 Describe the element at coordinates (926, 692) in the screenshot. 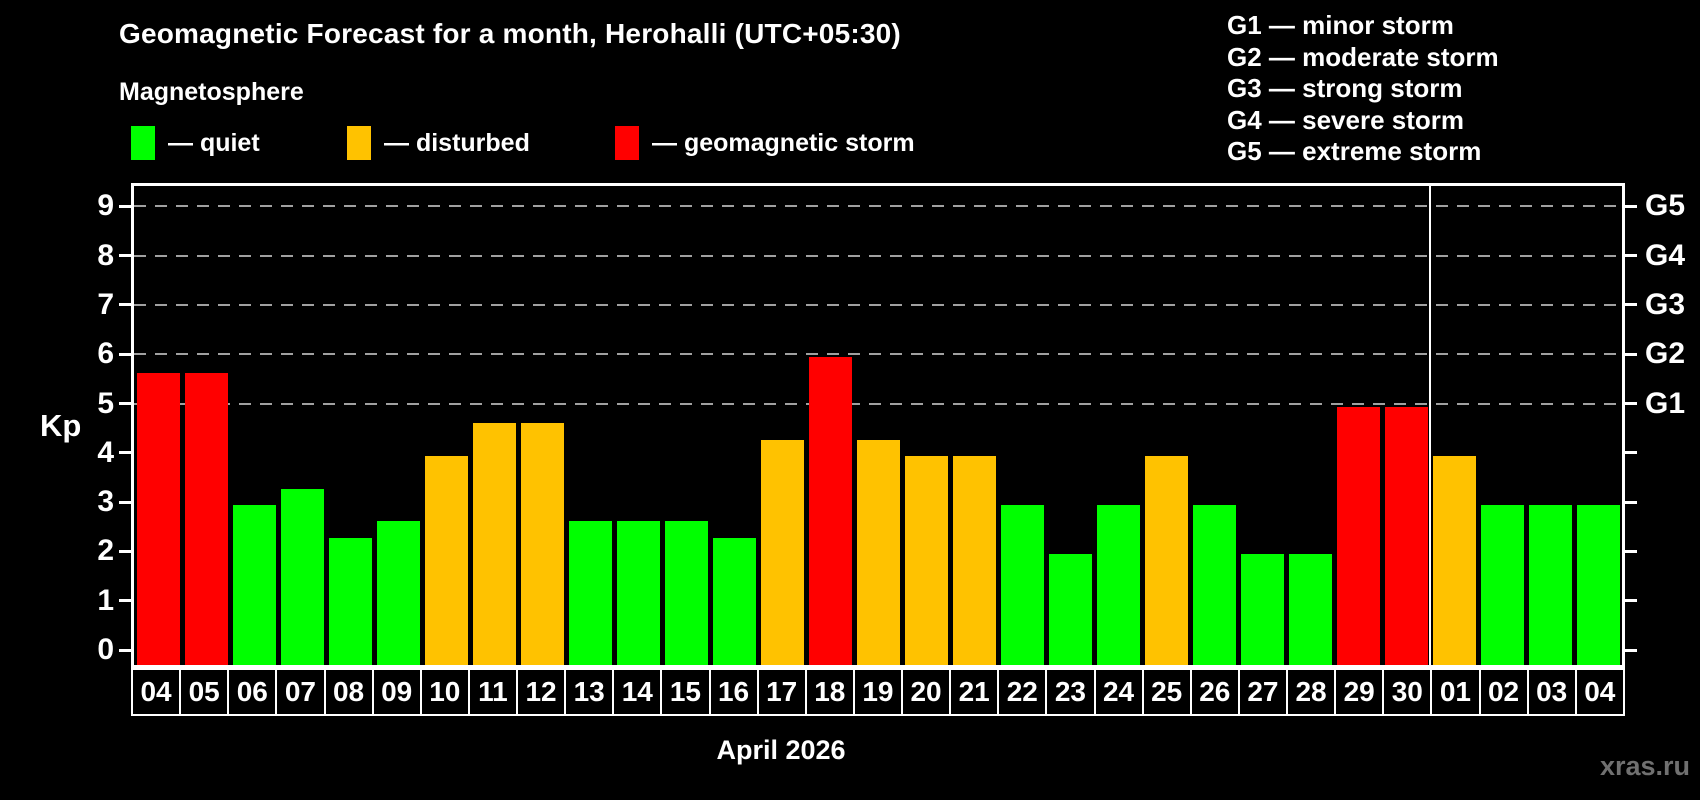

I see `date-cell-20: 20` at that location.